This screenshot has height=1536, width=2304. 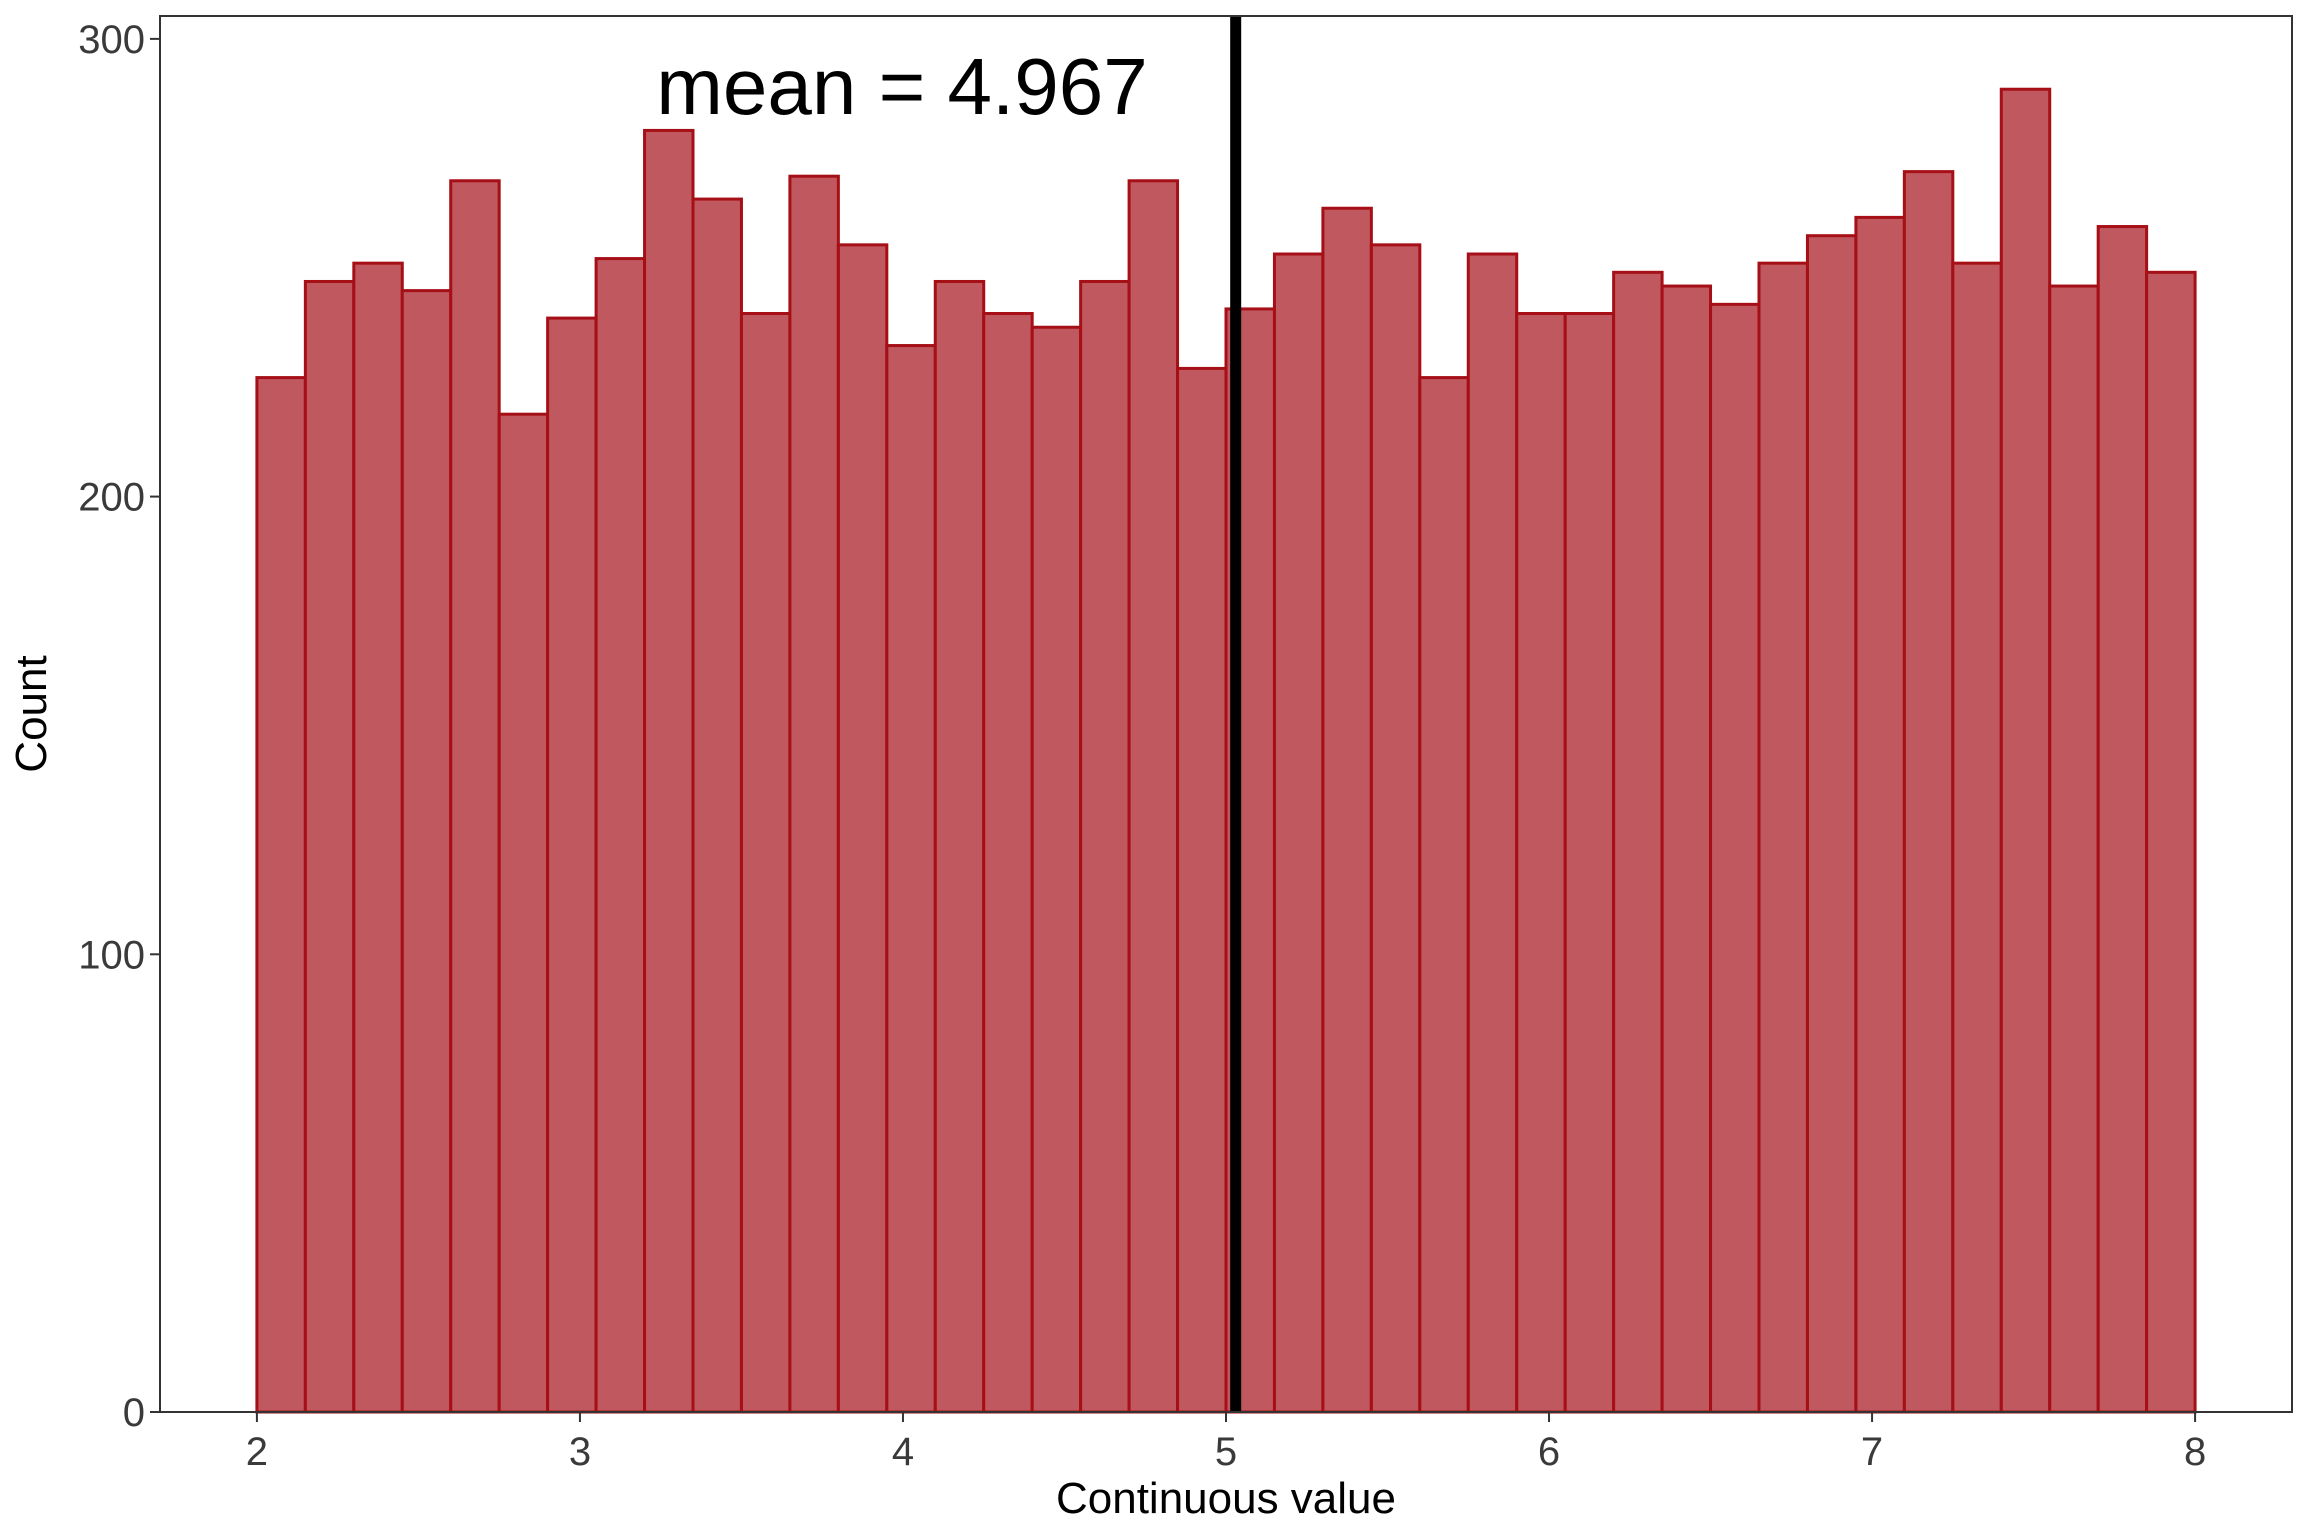 I want to click on x-tick-label: 6, so click(x=1549, y=1452).